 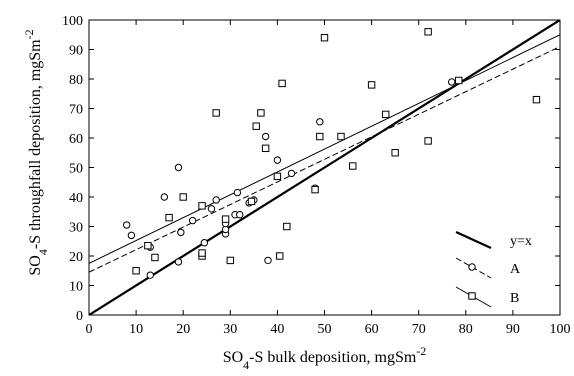 I want to click on legend: y=x AB, so click(x=493, y=269).